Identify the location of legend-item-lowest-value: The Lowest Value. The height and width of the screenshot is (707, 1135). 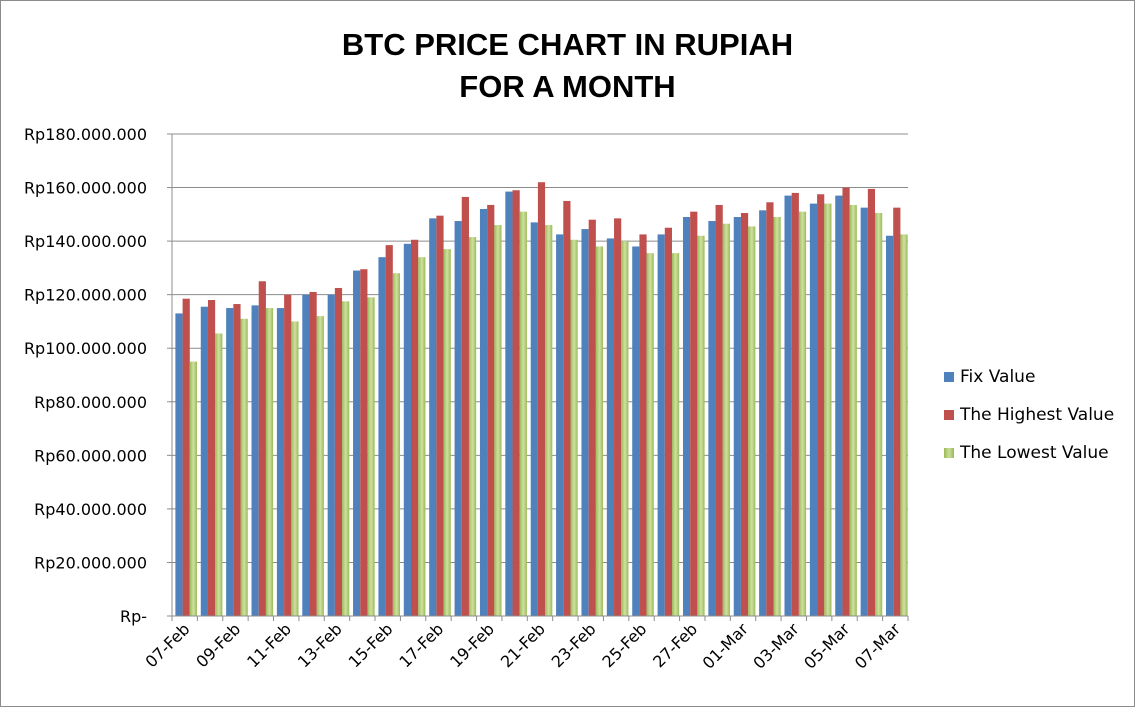
(1029, 453).